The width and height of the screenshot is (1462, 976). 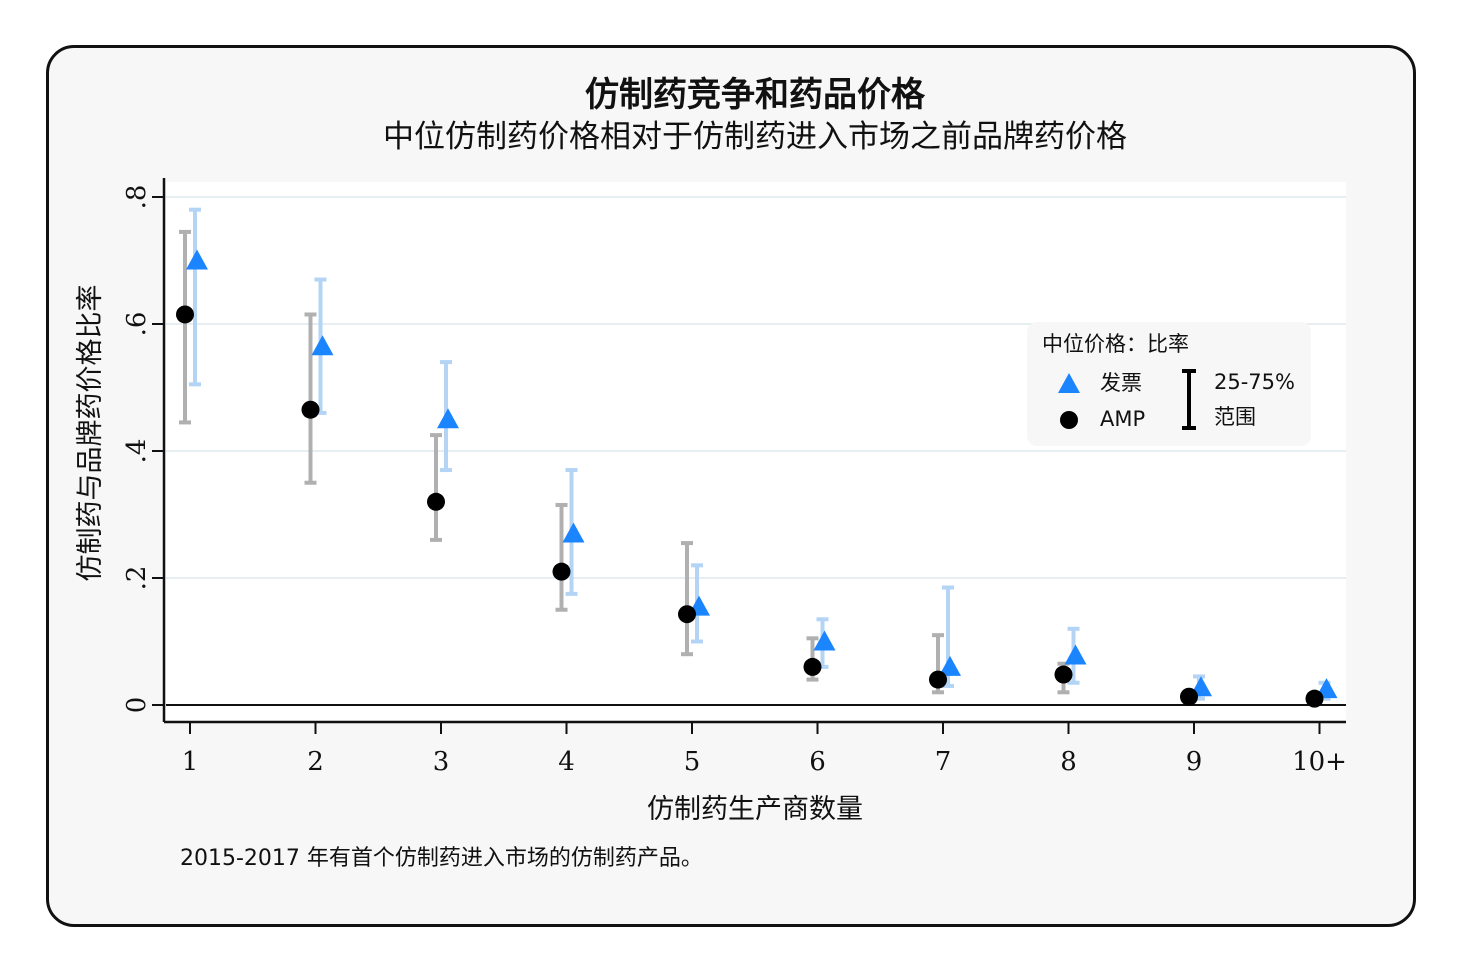 I want to click on legend-range-icon, so click(x=1189, y=399).